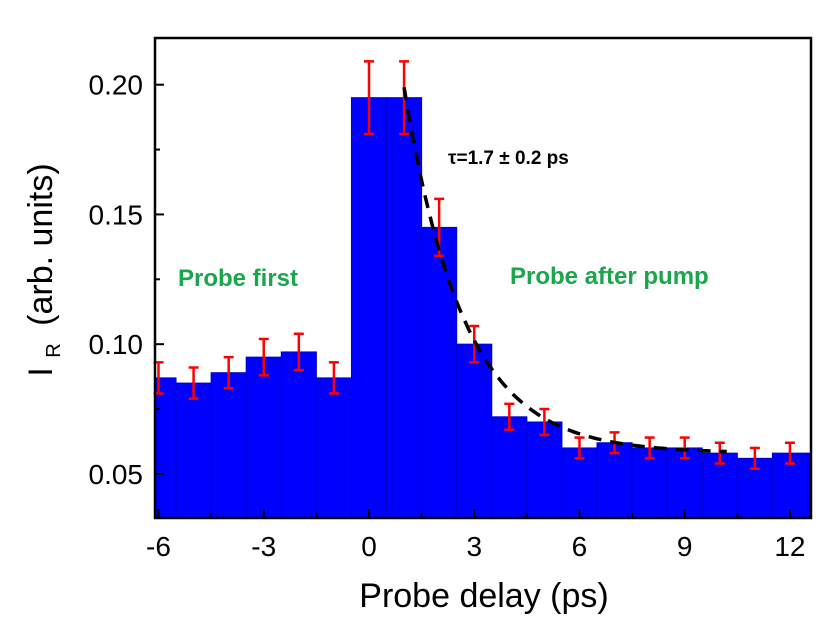  What do you see at coordinates (116, 344) in the screenshot?
I see `y-tick-label-1: 0.10` at bounding box center [116, 344].